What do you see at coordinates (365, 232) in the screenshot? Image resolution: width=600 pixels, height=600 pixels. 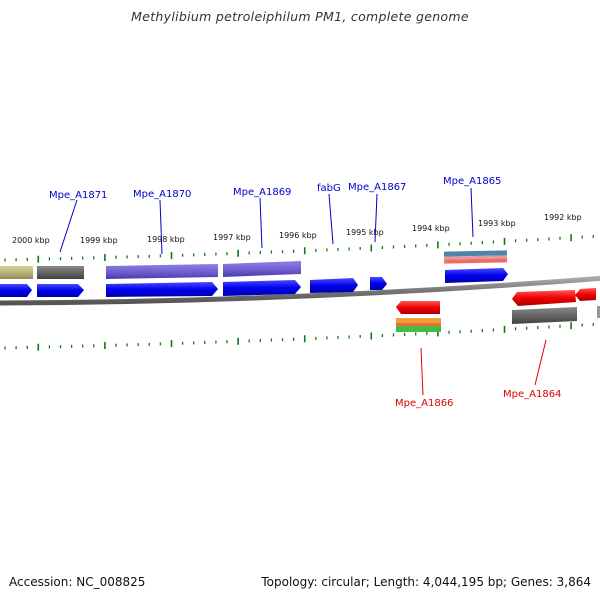 I see `scale-label: 1995 kbp` at bounding box center [365, 232].